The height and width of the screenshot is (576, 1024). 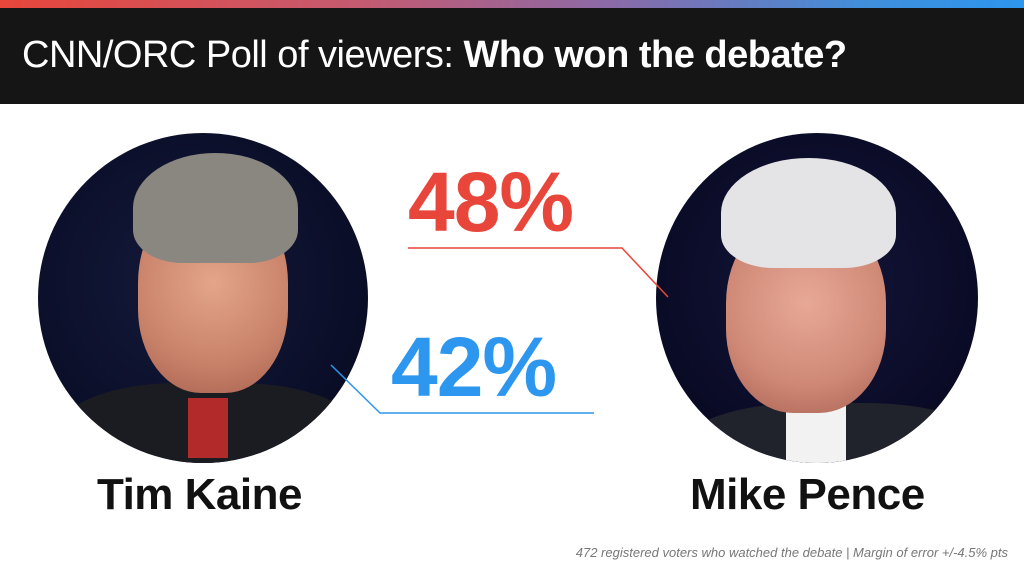 What do you see at coordinates (474, 367) in the screenshot?
I see `tim-kaine-percentage: 42%` at bounding box center [474, 367].